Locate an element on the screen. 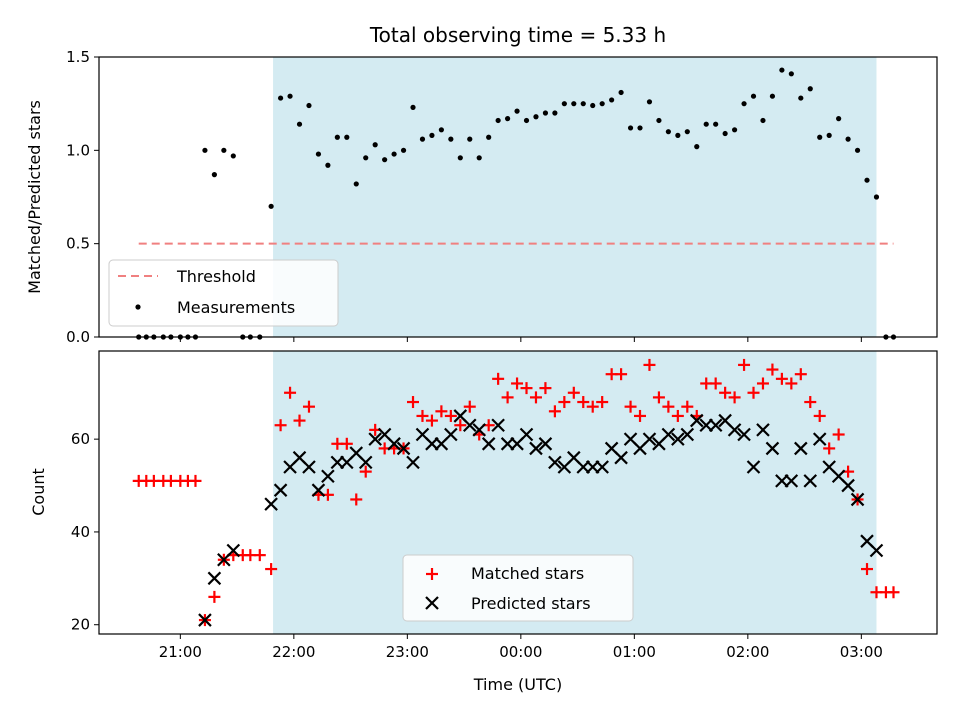 This screenshot has height=720, width=960. ratio-y-tick-label: 0.0 is located at coordinates (78, 337).